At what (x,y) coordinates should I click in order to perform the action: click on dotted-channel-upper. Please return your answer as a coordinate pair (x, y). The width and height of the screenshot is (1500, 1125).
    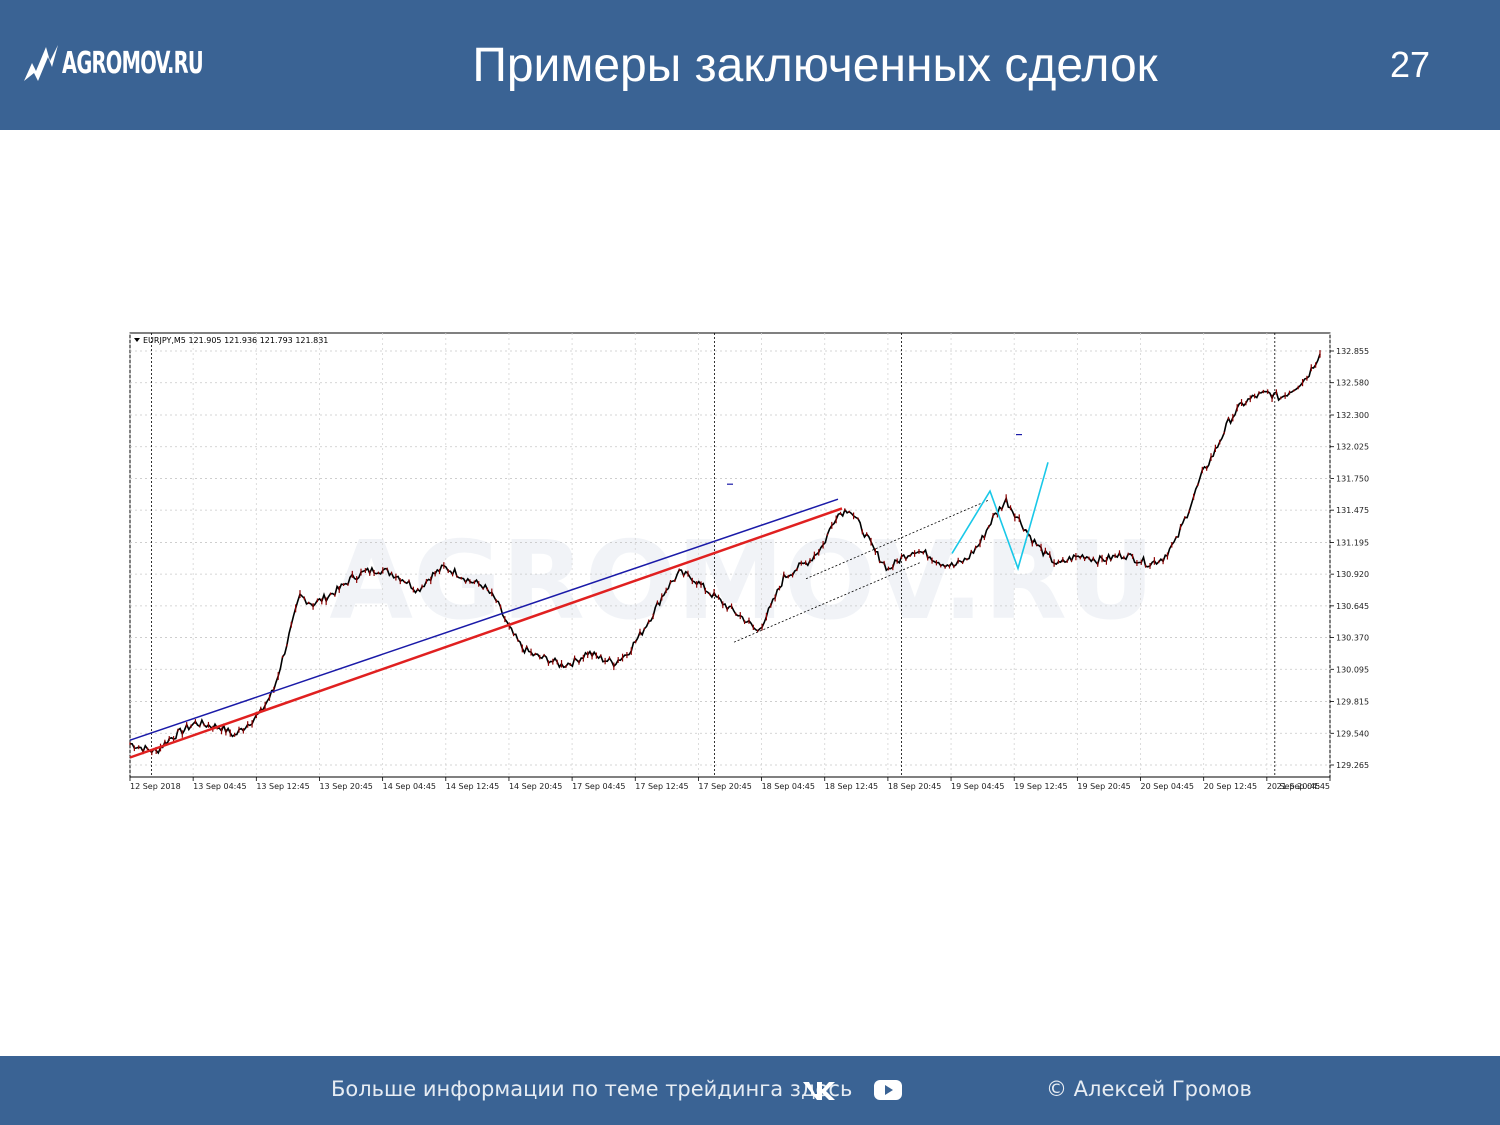
    Looking at the image, I should click on (897, 539).